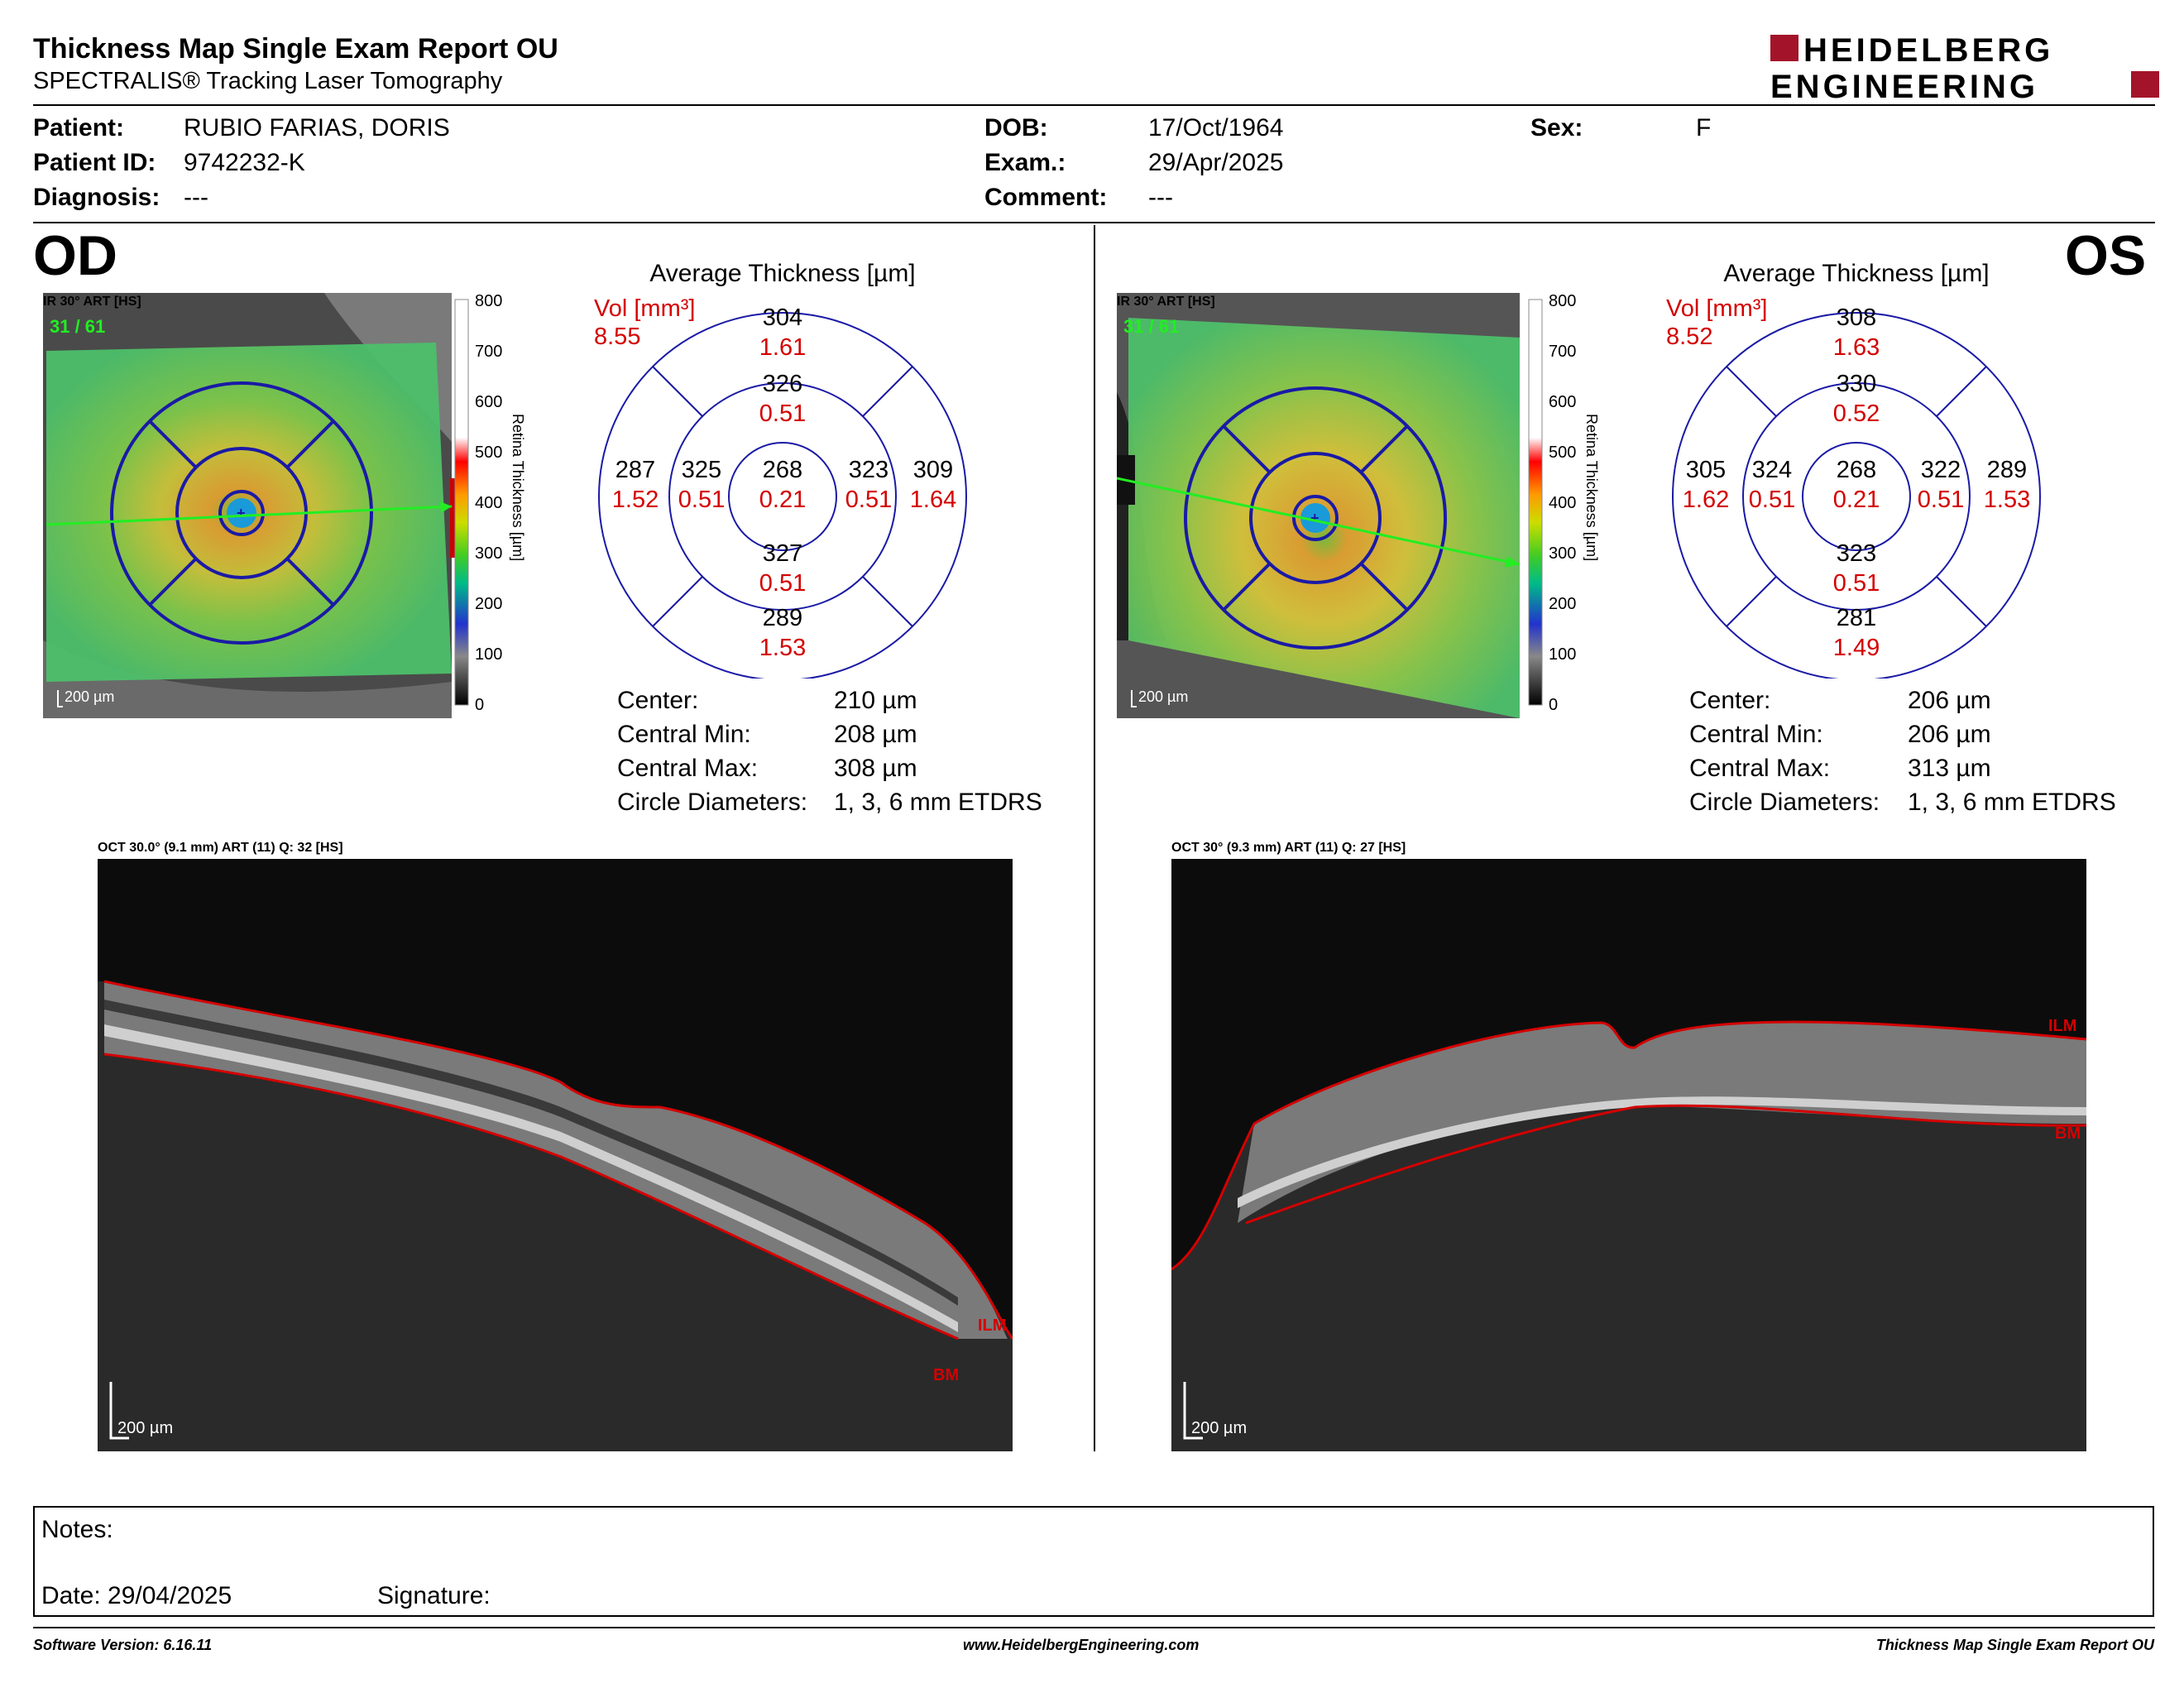 This screenshot has width=2184, height=1688. I want to click on signature-label: Signature:, so click(434, 1595).